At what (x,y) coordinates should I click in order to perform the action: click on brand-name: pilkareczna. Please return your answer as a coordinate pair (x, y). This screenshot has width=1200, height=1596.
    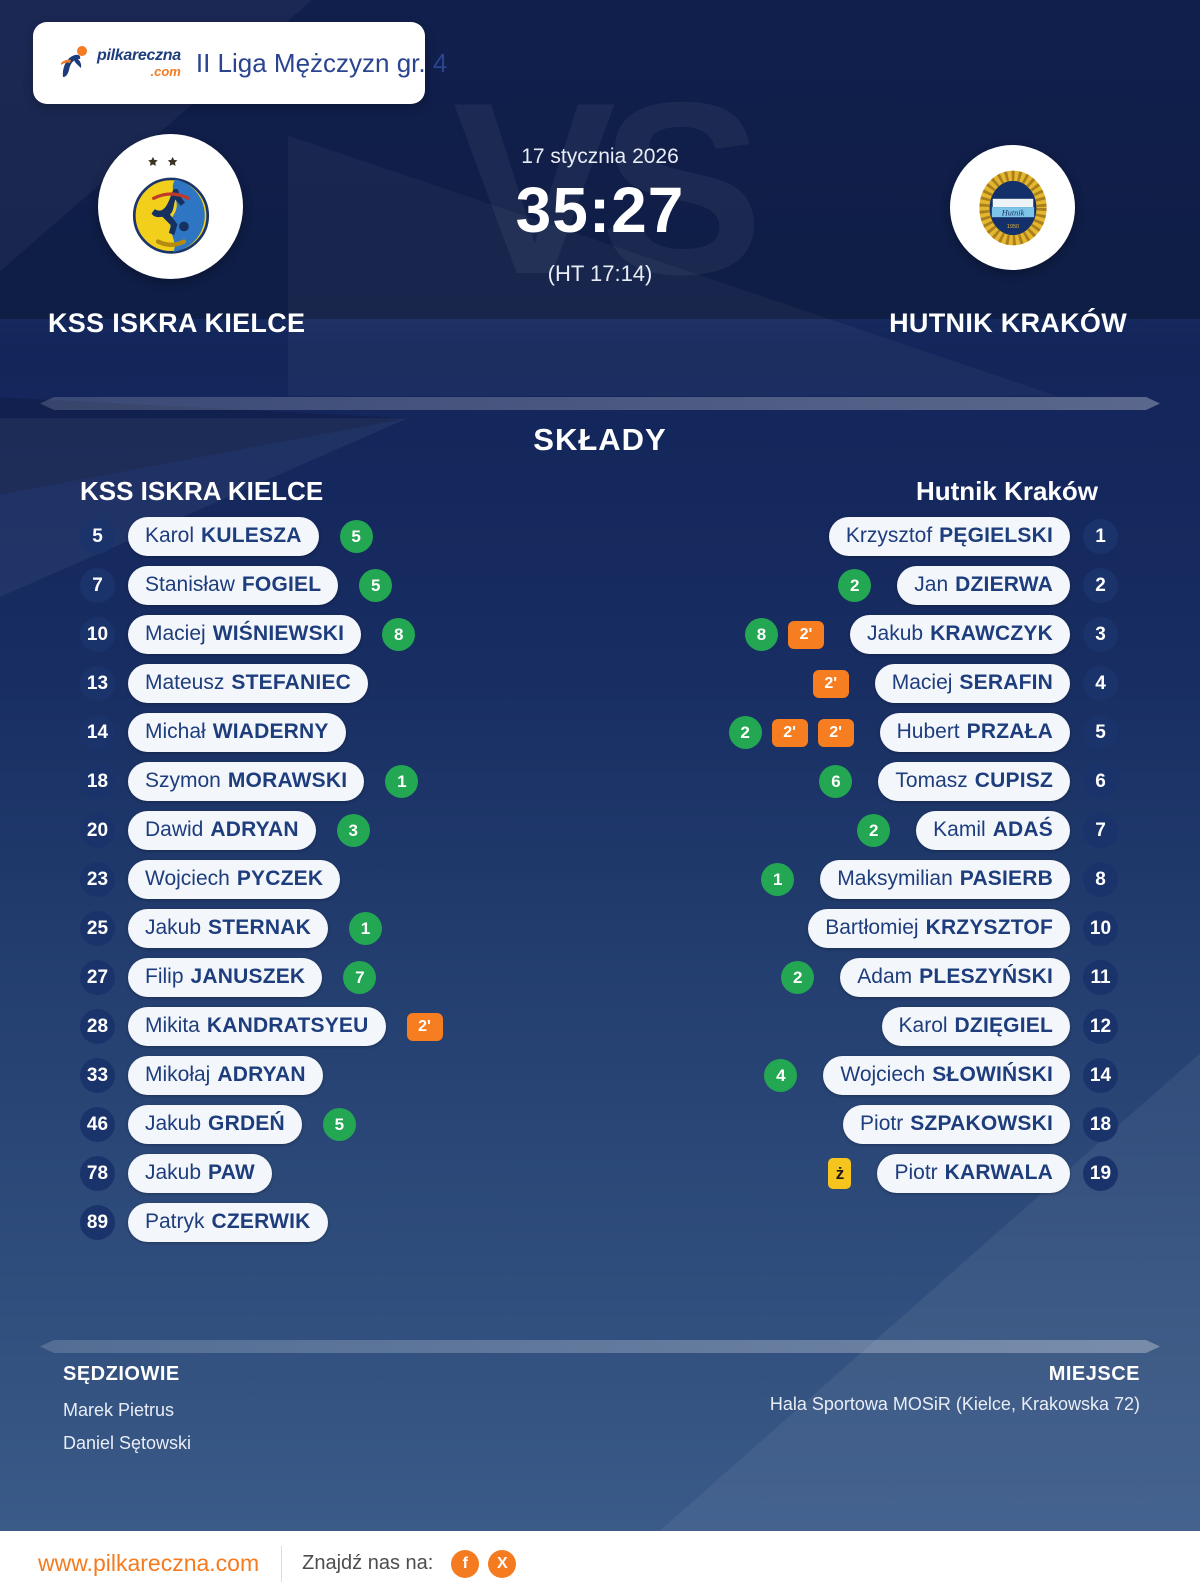
    Looking at the image, I should click on (139, 55).